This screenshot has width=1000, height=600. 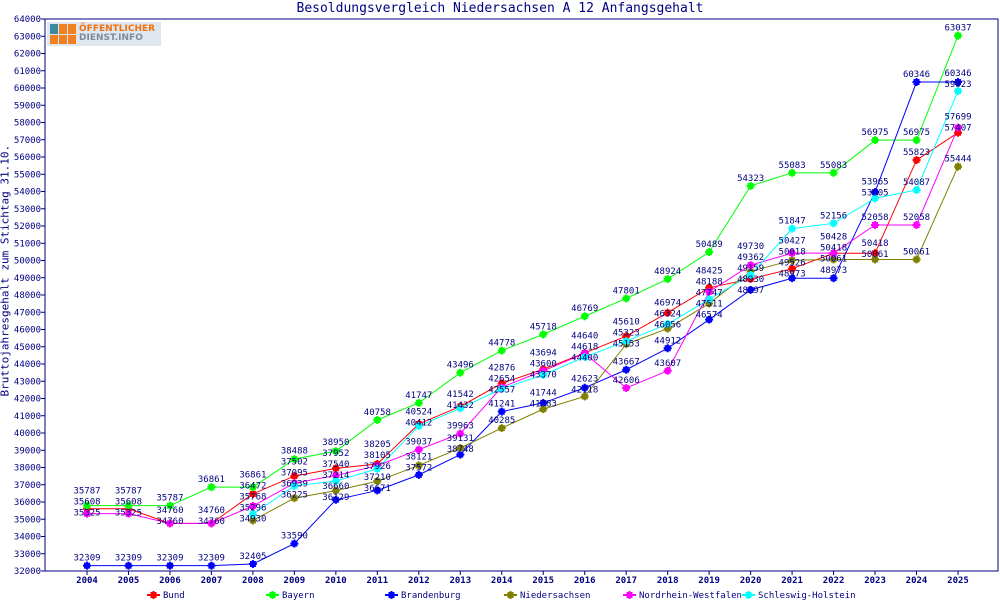 What do you see at coordinates (418, 396) in the screenshot?
I see `data-label-bayern: 41747` at bounding box center [418, 396].